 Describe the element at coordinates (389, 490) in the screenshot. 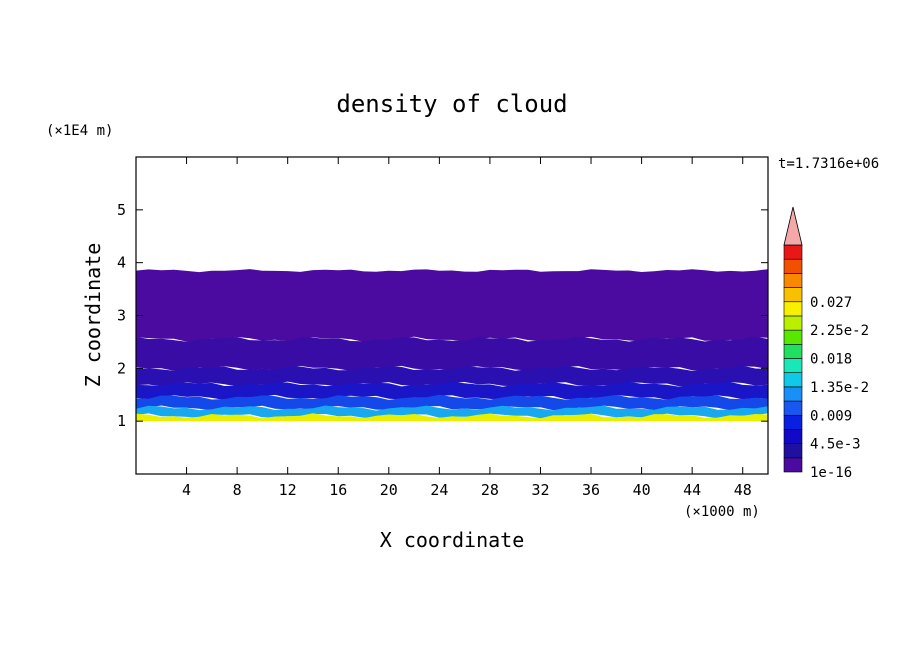

I see `x-tick-label: 20` at that location.